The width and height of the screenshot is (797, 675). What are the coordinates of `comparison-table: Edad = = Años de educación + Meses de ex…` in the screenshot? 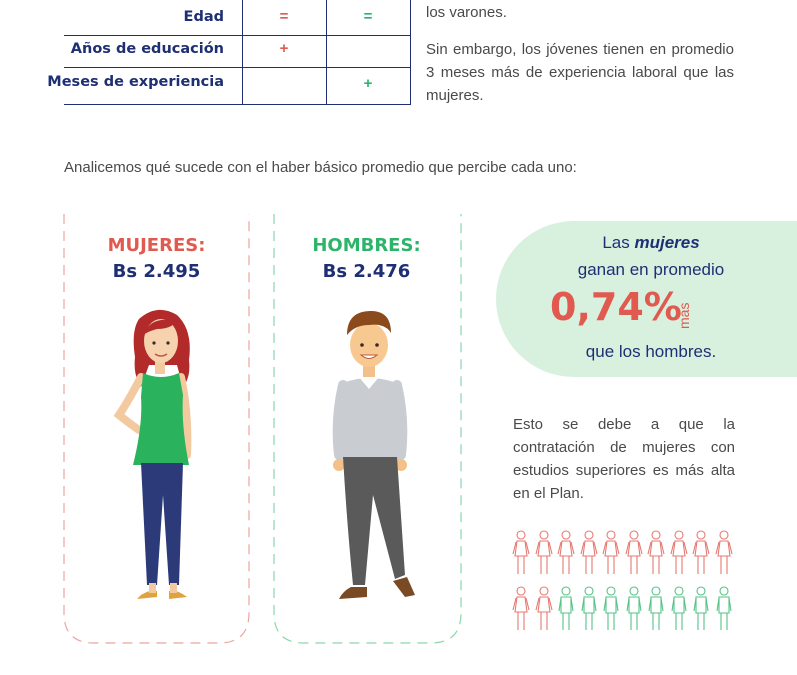 It's located at (229, 52).